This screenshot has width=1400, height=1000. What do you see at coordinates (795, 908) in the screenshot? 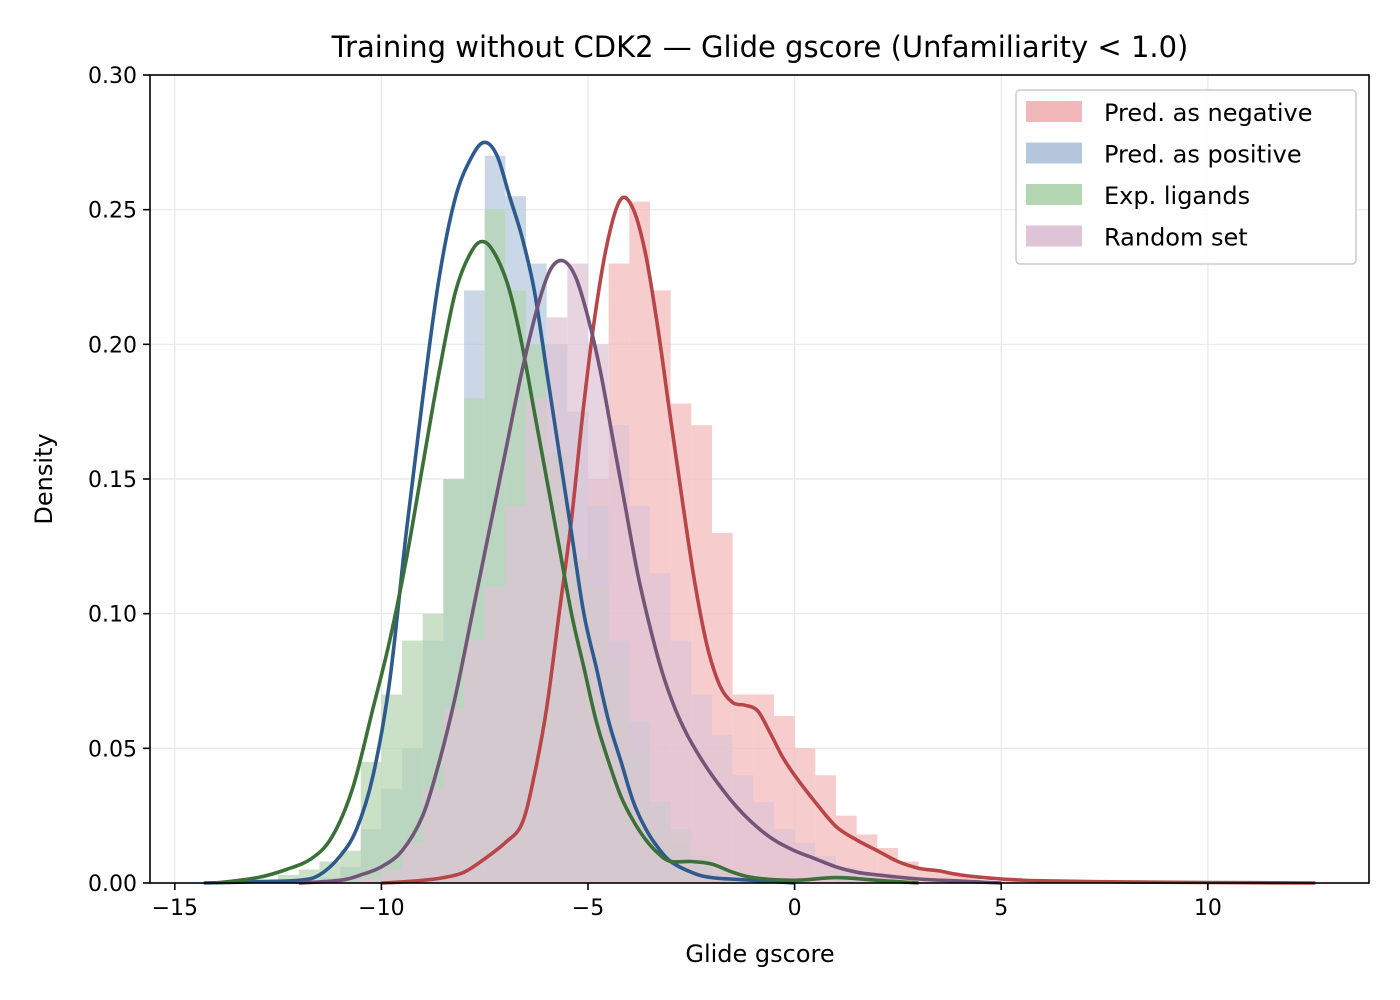
I see `x-tick-label: 0` at bounding box center [795, 908].